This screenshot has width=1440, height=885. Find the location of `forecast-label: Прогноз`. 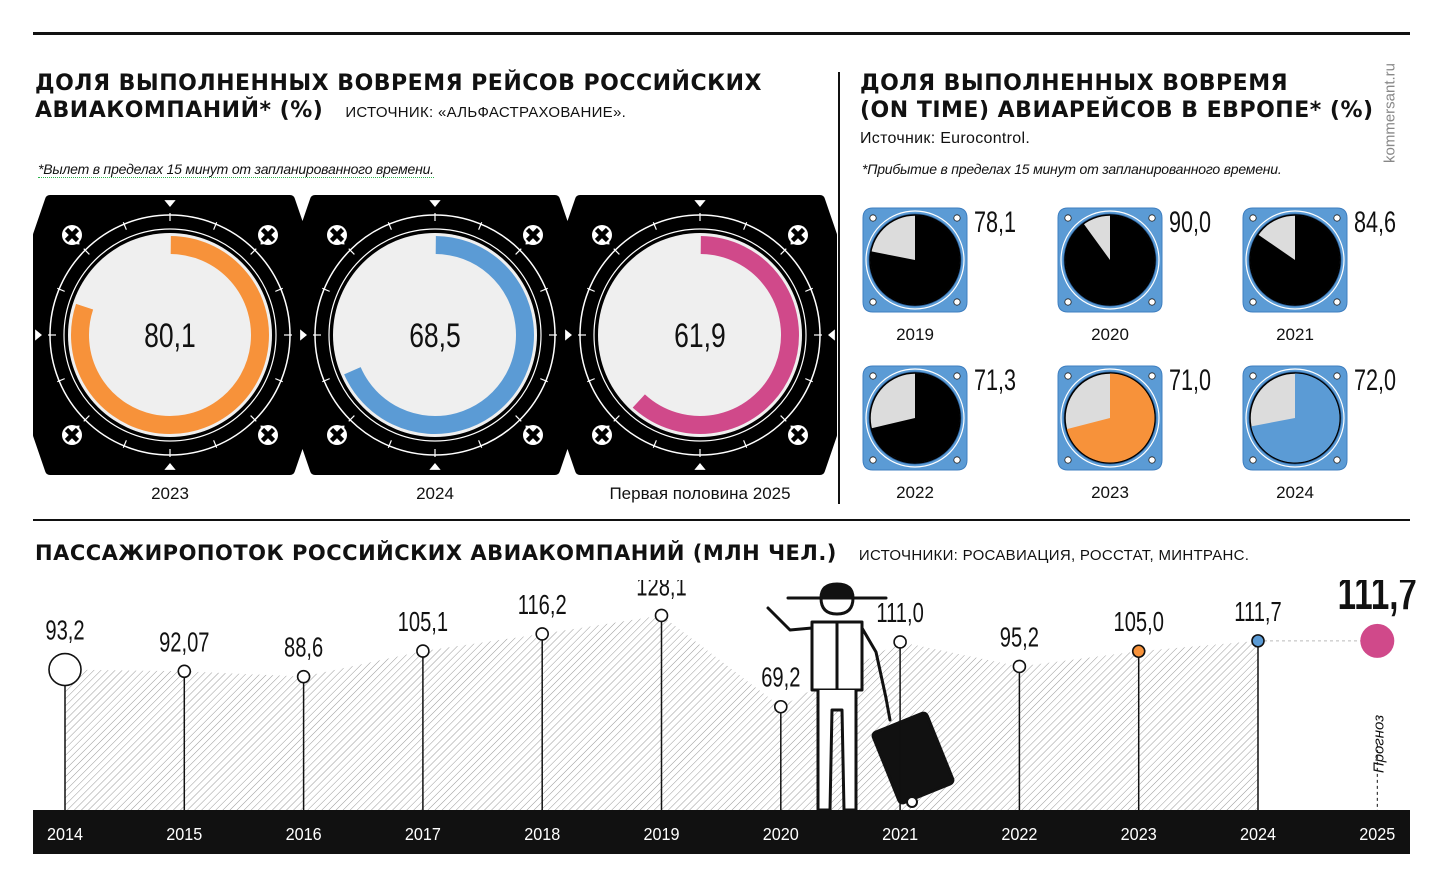

forecast-label: Прогноз is located at coordinates (1378, 744).